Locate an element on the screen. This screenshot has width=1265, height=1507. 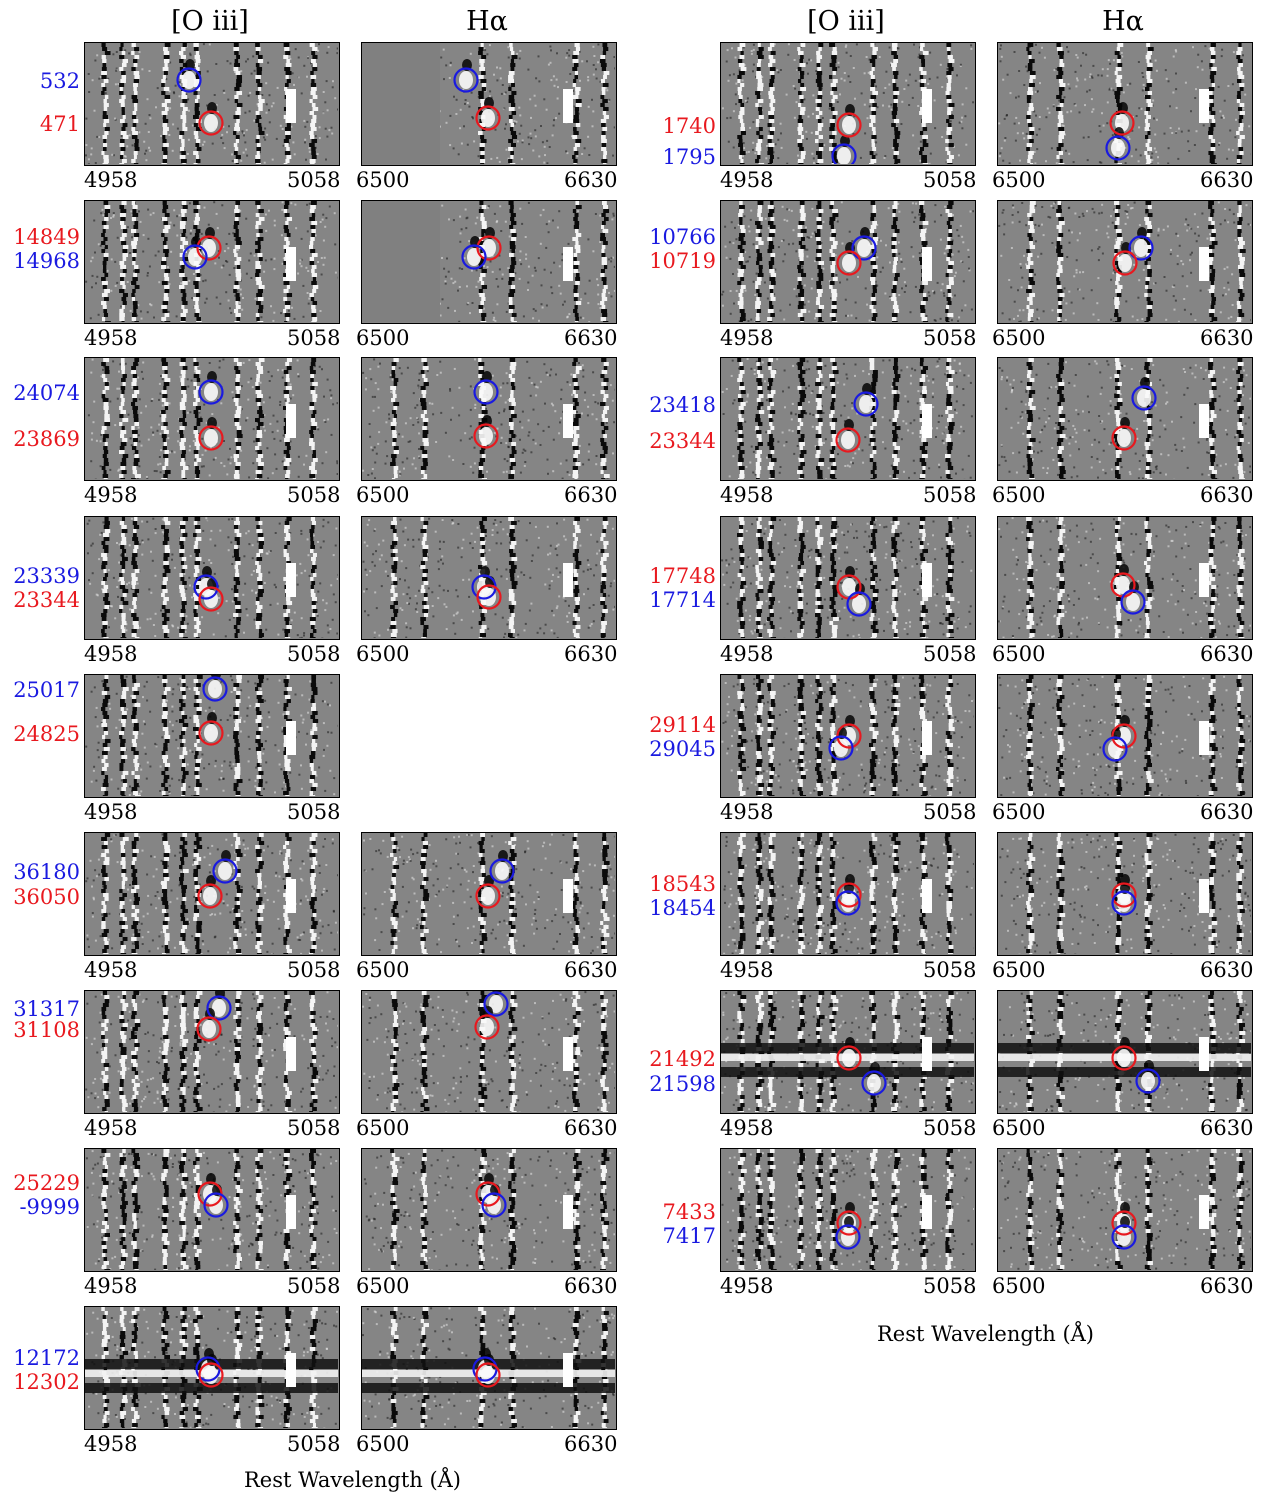
object-id-label: 36180 is located at coordinates (46, 872).